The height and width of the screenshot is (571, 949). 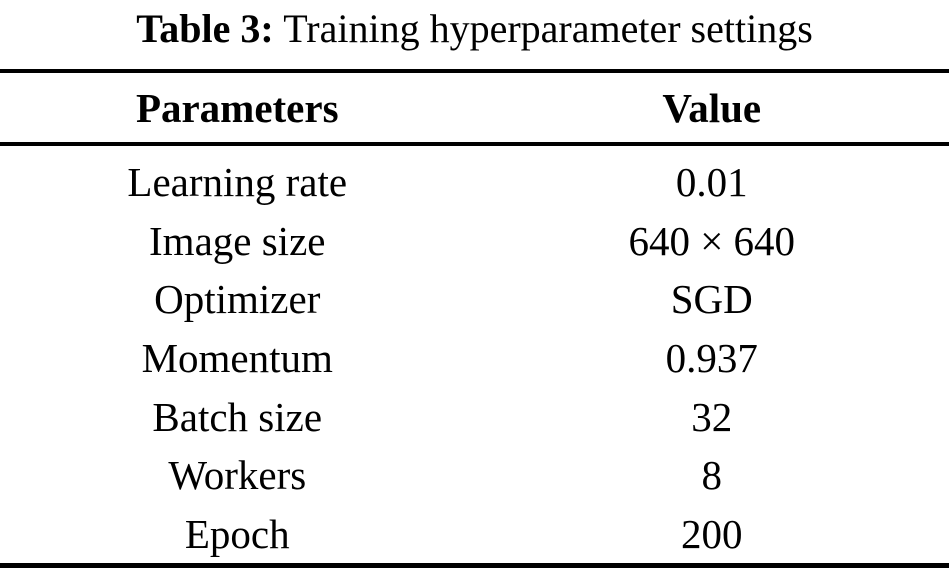 What do you see at coordinates (712, 240) in the screenshot?
I see `parameter-value: 640 × 640` at bounding box center [712, 240].